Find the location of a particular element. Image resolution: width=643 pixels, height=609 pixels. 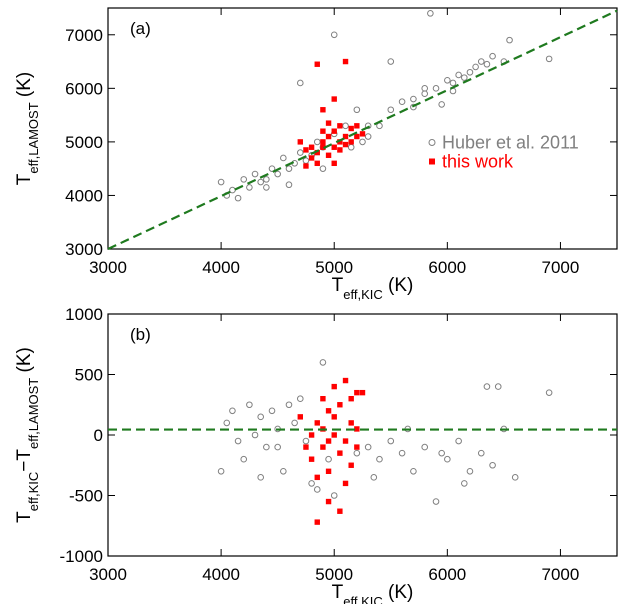

axis-label-subscript: eff,KIC is located at coordinates (363, 294).